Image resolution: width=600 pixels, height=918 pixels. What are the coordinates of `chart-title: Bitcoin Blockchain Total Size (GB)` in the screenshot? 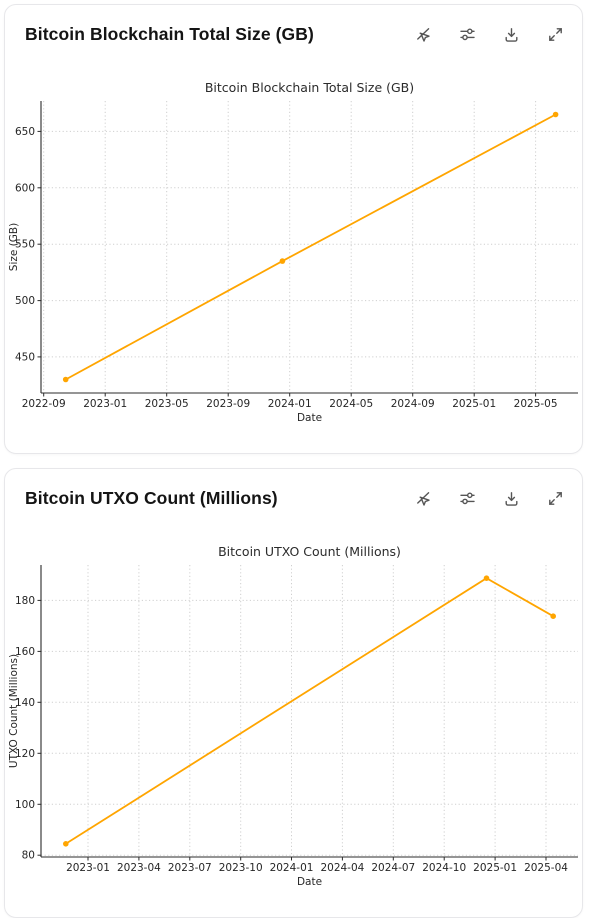 It's located at (309, 87).